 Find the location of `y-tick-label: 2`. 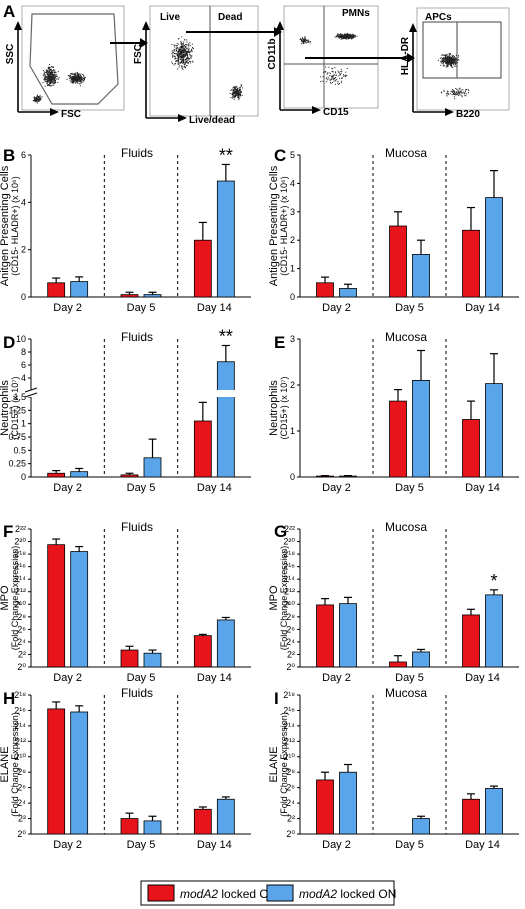

y-tick-label: 2 is located at coordinates (23, 250).